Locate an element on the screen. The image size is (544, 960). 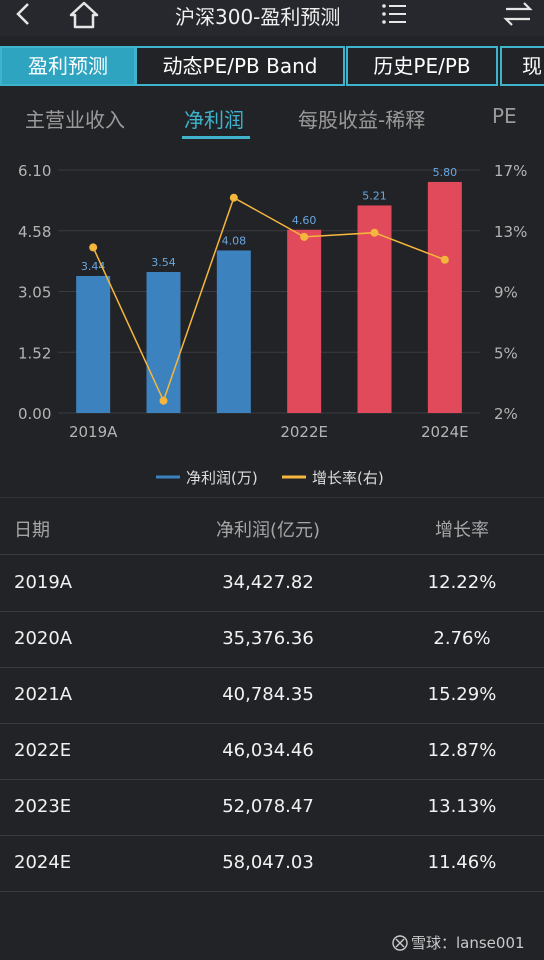
tab-revenue: 主营业收入 is located at coordinates (75, 120).